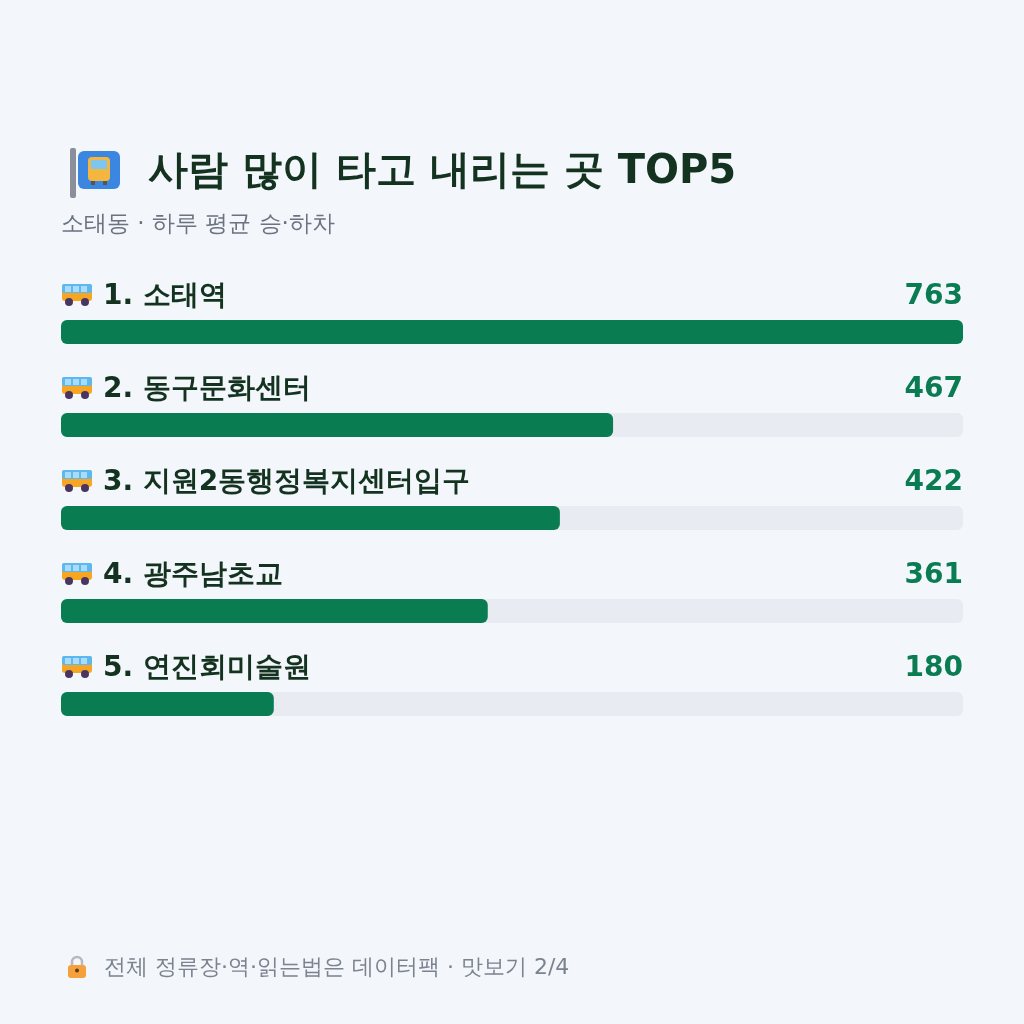  Describe the element at coordinates (165, 295) in the screenshot. I see `y-tick-label: 1. 소태역` at that location.